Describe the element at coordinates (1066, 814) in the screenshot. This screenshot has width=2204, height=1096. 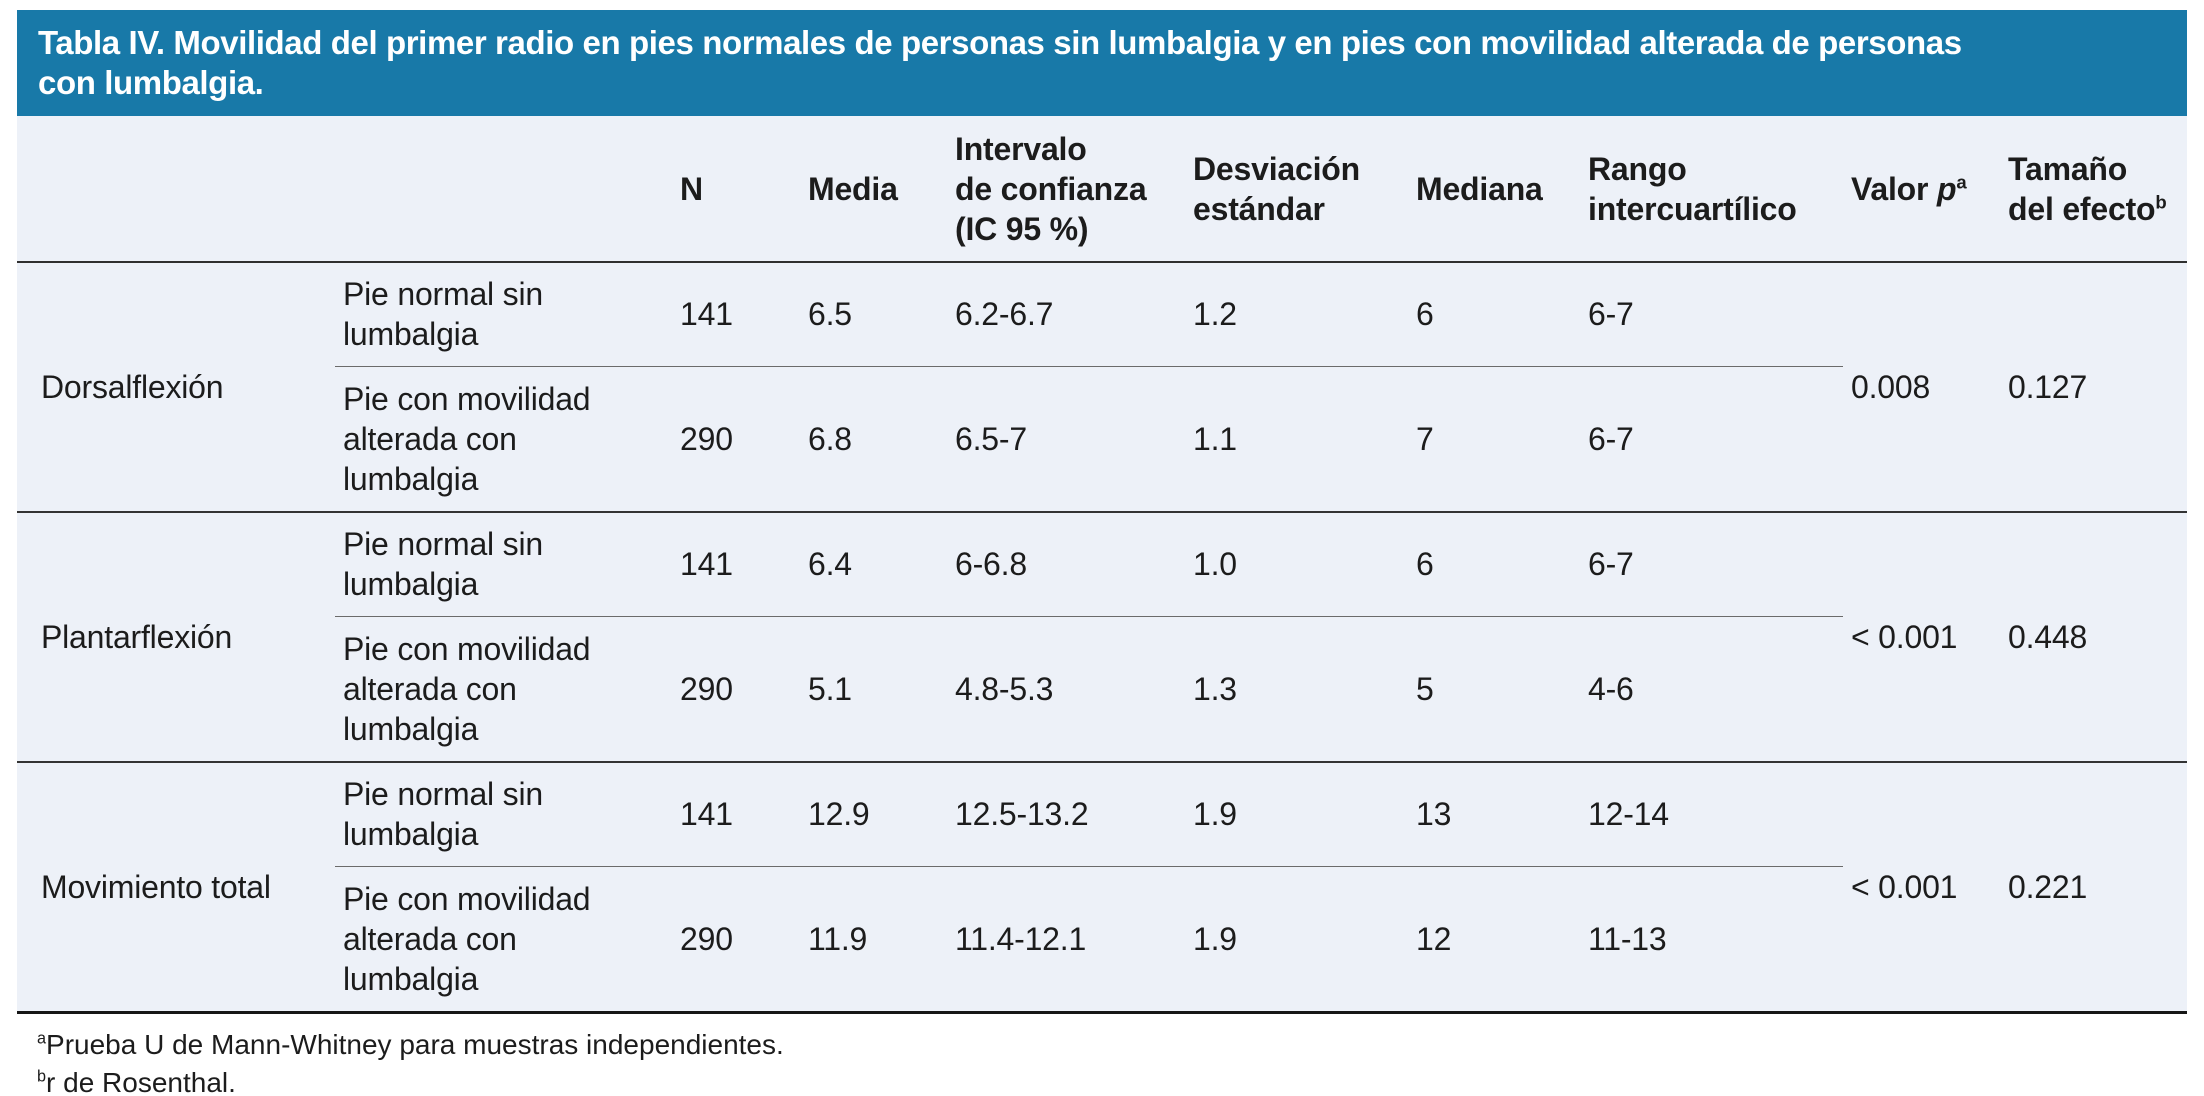
I see `value-cell-ic: 12.5-13.2` at that location.